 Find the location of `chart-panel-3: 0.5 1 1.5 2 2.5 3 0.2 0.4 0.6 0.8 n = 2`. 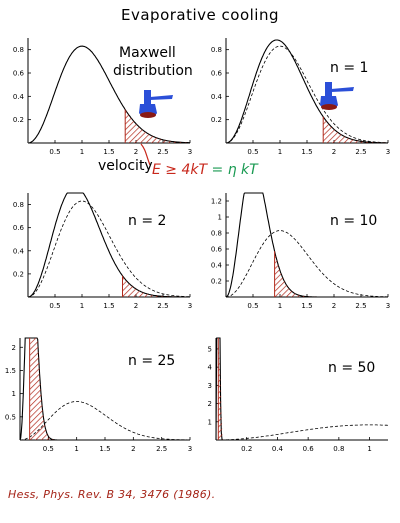

chart-panel-3: 0.5 1 1.5 2 2.5 3 0.2 0.4 0.6 0.8 n = 2 is located at coordinates (102, 251).